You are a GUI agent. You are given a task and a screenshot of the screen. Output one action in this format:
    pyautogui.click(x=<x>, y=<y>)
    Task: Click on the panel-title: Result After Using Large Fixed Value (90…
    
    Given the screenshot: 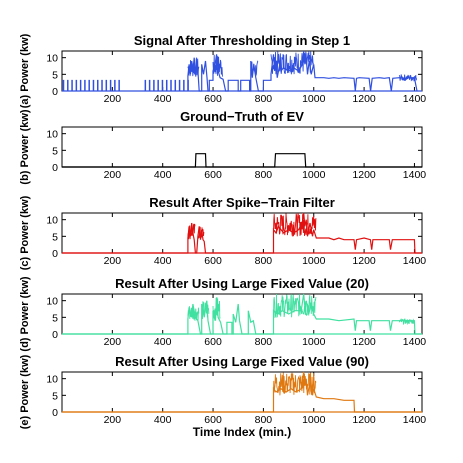 What is the action you would take?
    pyautogui.click(x=242, y=361)
    